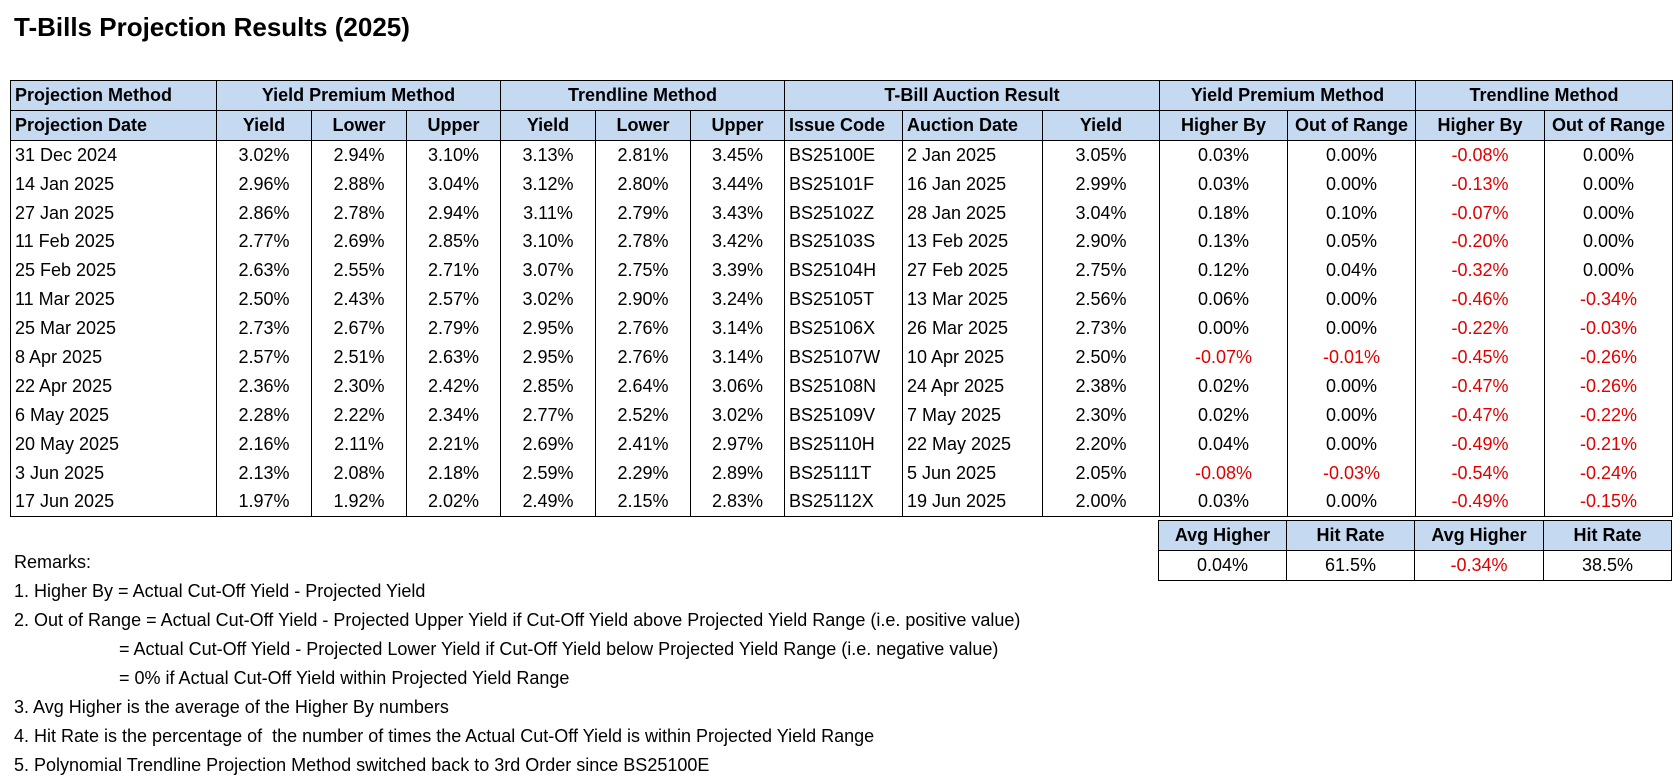 The height and width of the screenshot is (784, 1680). Describe the element at coordinates (1608, 444) in the screenshot. I see `table-cell: -0.21%` at that location.